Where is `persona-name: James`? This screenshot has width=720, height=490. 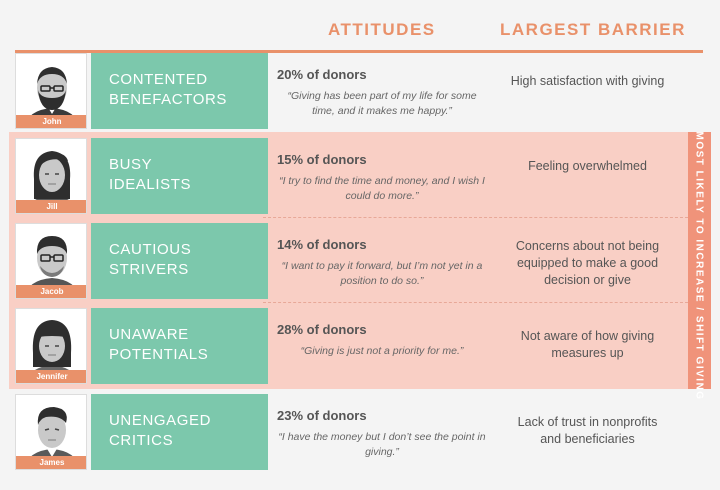 persona-name: James is located at coordinates (51, 462).